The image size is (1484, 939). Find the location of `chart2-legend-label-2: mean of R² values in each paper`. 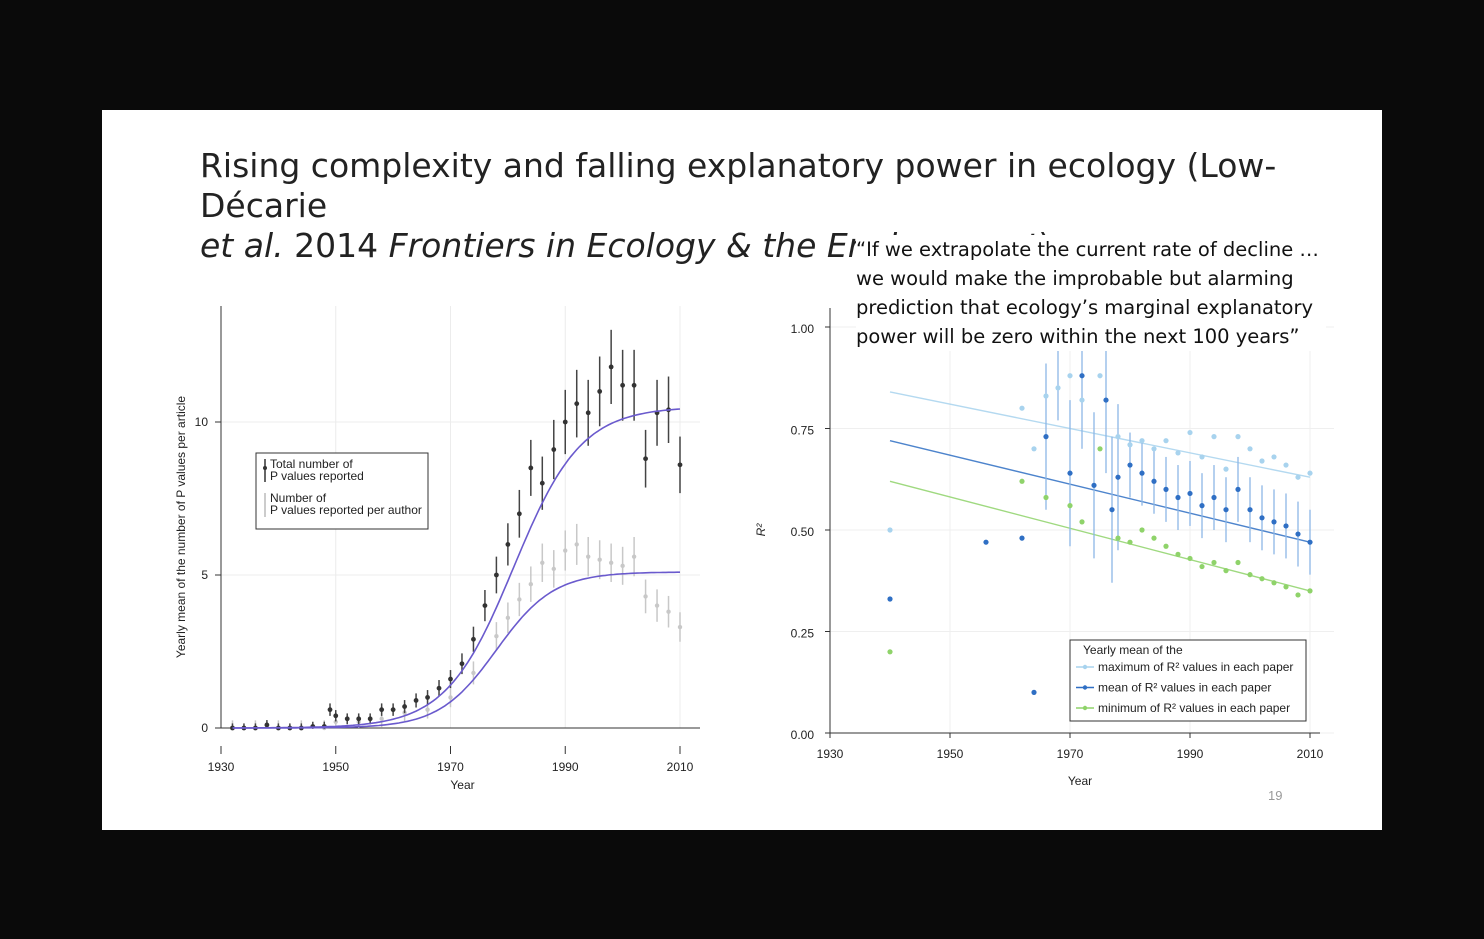

chart2-legend-label-2: mean of R² values in each paper is located at coordinates (1184, 688).